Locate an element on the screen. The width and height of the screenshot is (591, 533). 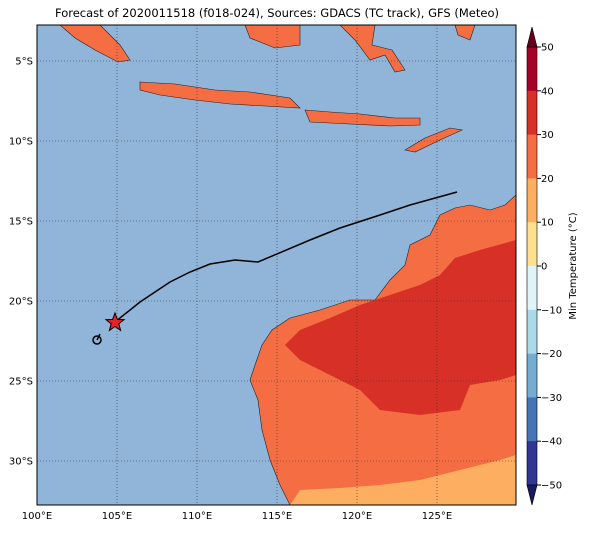
storm-start is located at coordinates (97, 340).